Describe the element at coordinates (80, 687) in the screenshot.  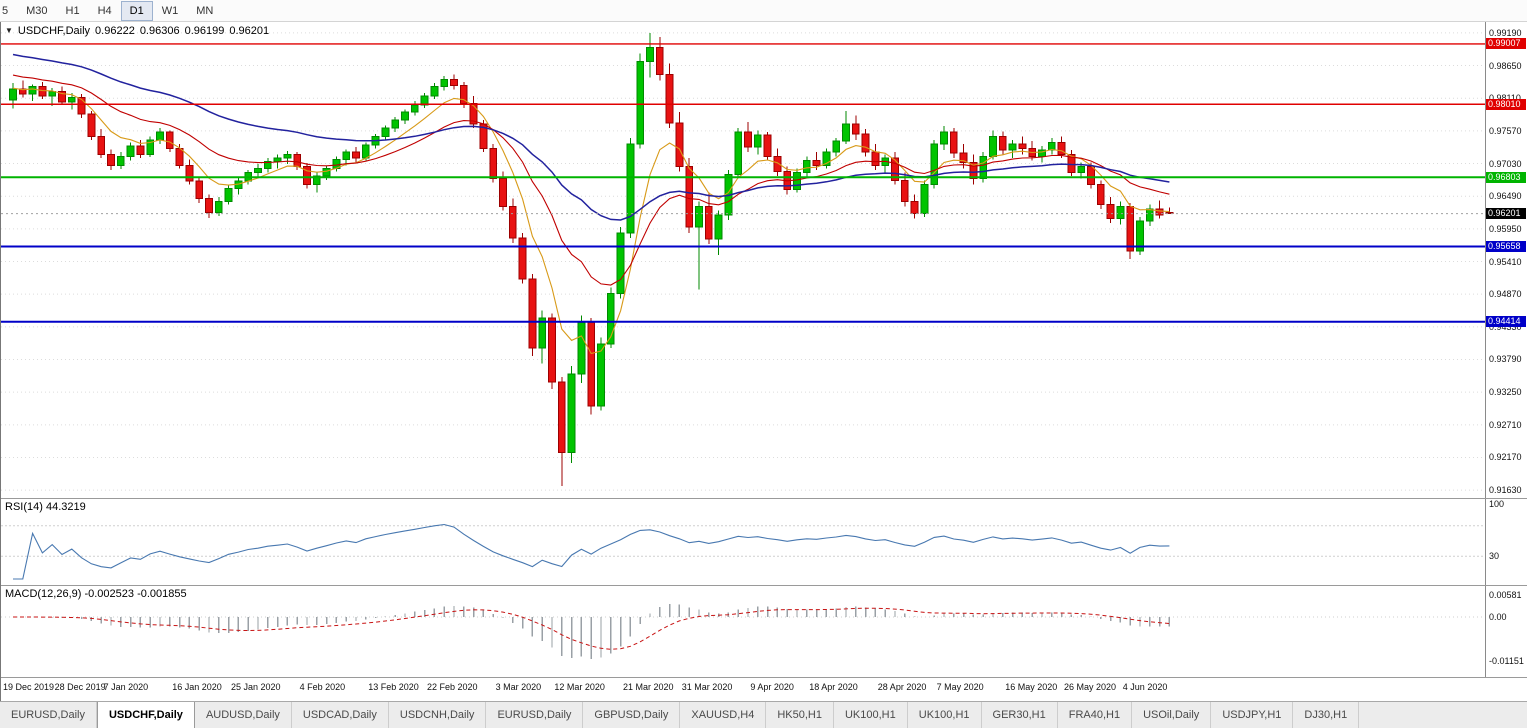
I see `date-tick: 28 Dec 2019` at that location.